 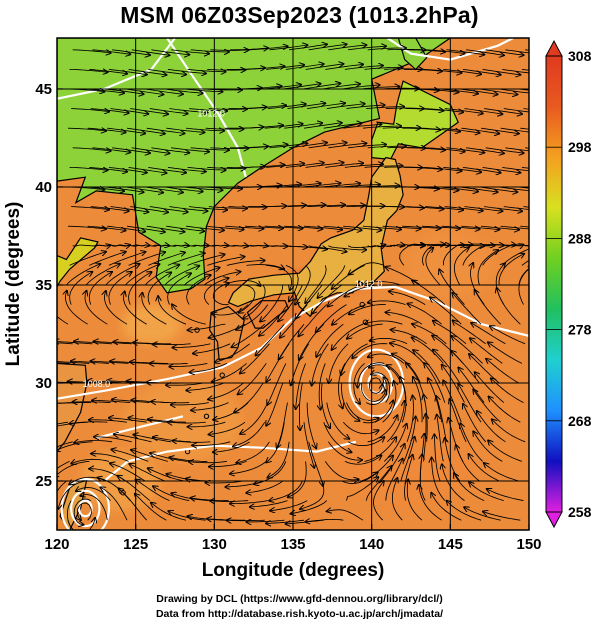 What do you see at coordinates (292, 544) in the screenshot?
I see `x-tick-label: 135` at bounding box center [292, 544].